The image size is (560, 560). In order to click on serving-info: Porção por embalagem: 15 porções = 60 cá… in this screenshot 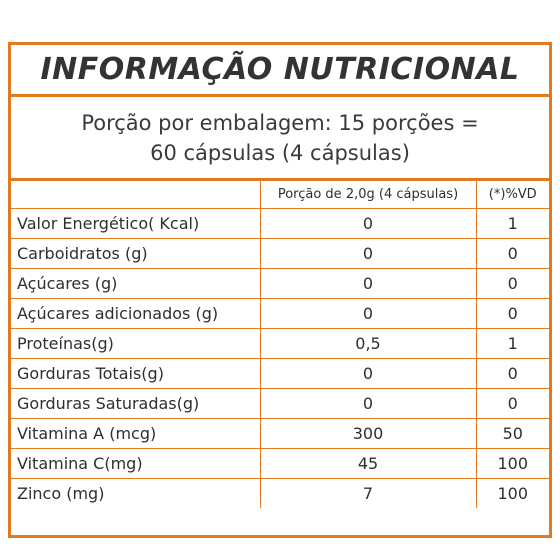, I will do `click(280, 139)`.